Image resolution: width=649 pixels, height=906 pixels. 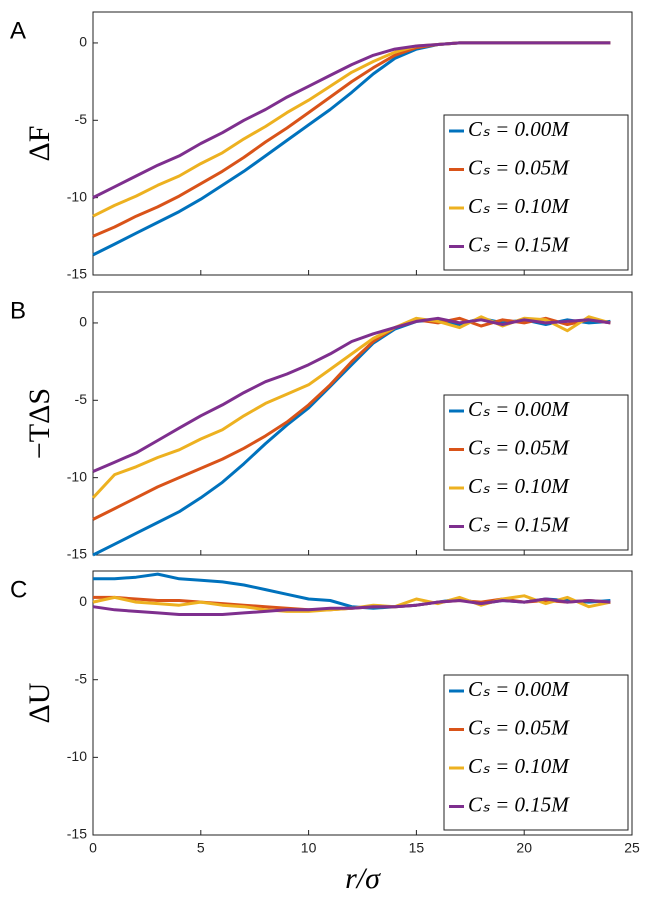 I want to click on x-tick-label: 10, so click(x=309, y=848).